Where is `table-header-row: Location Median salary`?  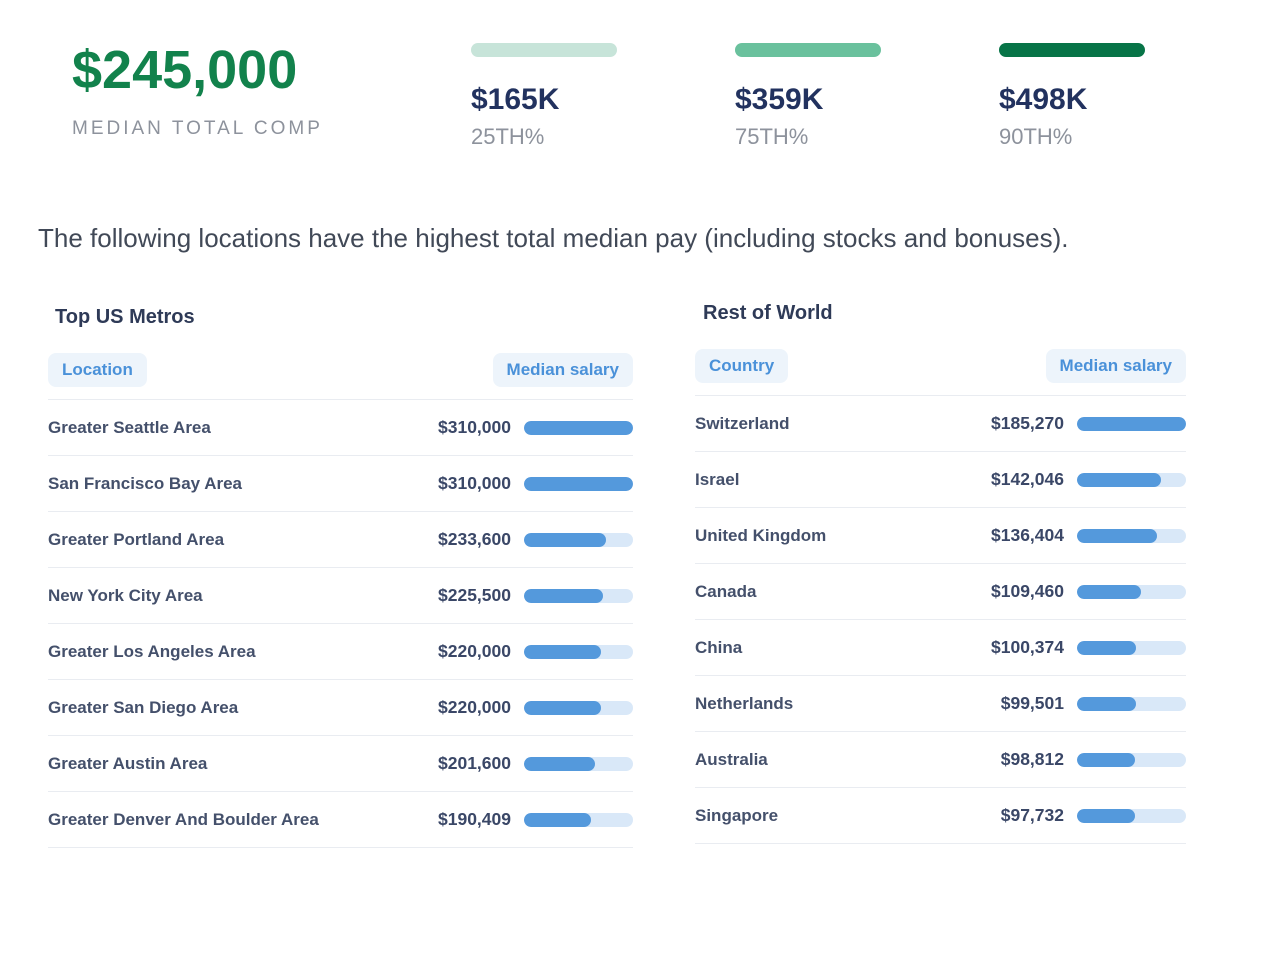 table-header-row: Location Median salary is located at coordinates (340, 376).